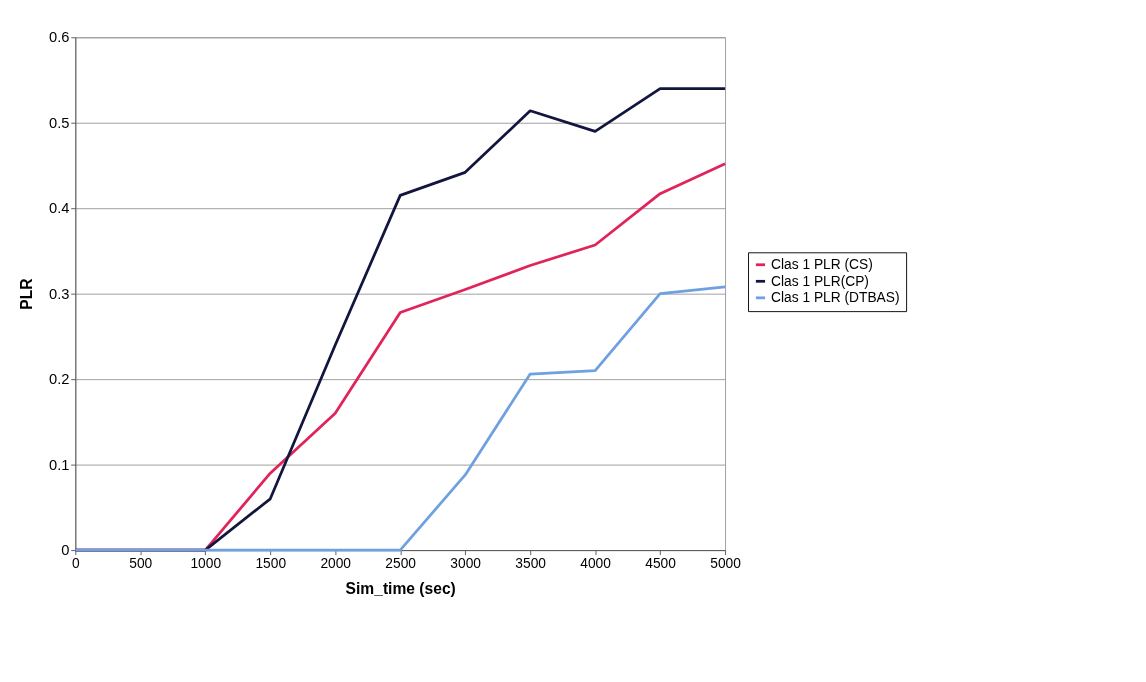 The width and height of the screenshot is (1146, 682). Describe the element at coordinates (400, 588) in the screenshot. I see `x-axis-title: Sim_time (sec)` at that location.